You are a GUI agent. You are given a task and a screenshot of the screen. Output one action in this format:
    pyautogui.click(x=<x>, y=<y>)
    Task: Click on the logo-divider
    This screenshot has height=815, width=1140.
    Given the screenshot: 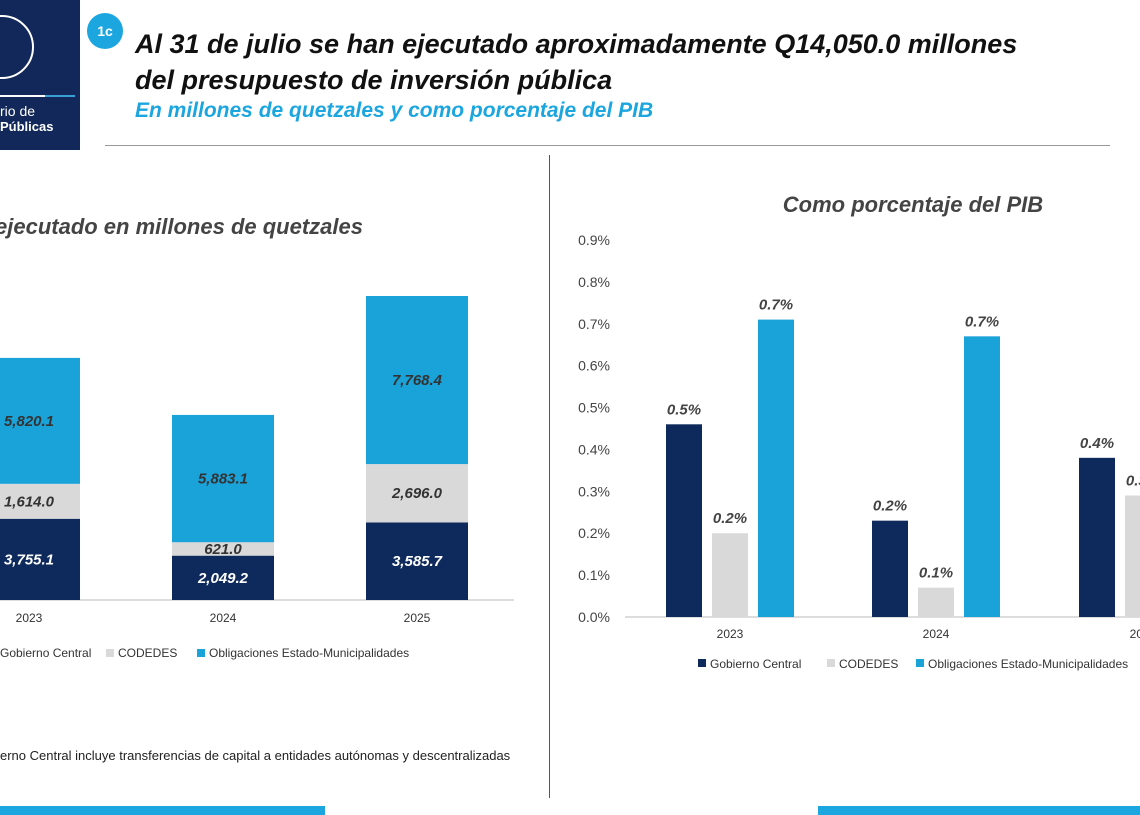 What is the action you would take?
    pyautogui.click(x=22, y=96)
    